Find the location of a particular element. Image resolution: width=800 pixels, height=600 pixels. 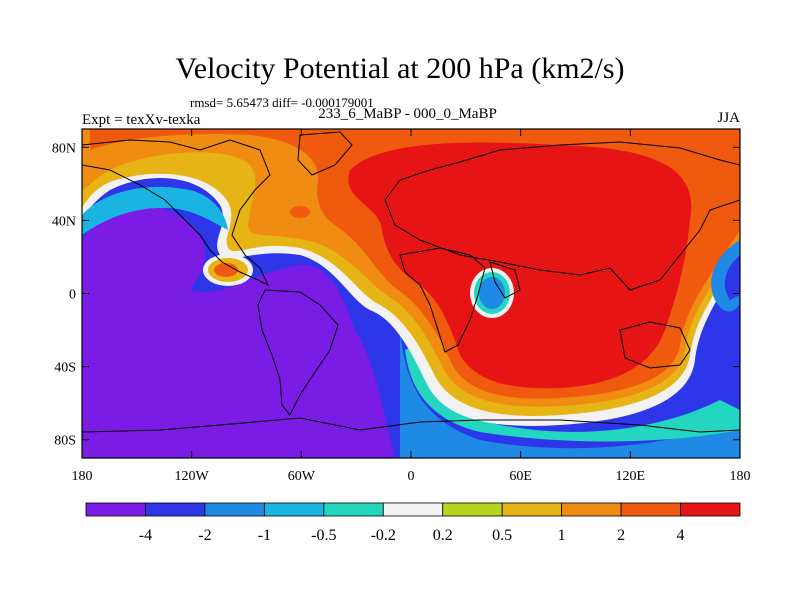

colorbar-label: -0.5 is located at coordinates (323, 535).